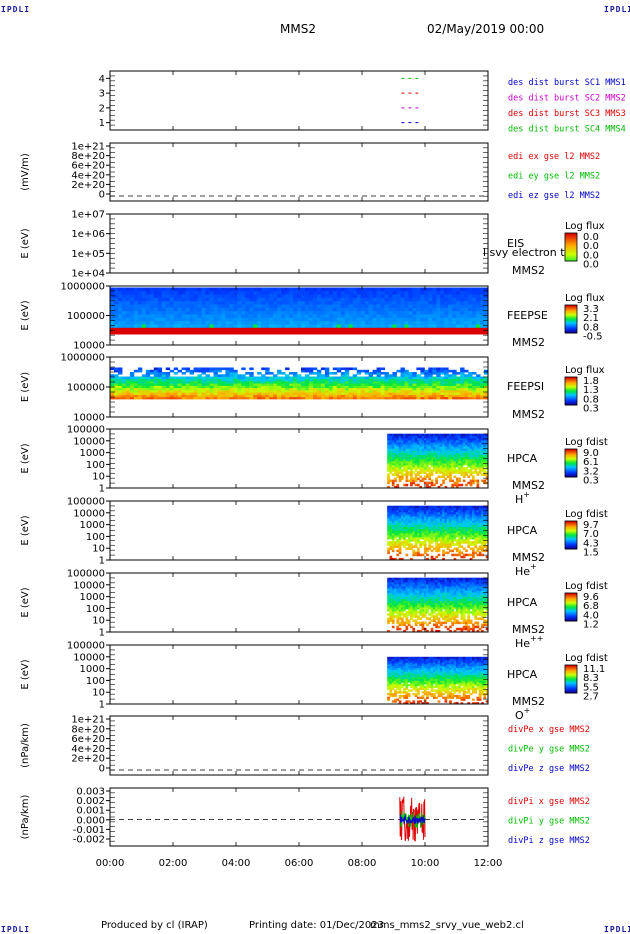 This screenshot has height=934, width=630. Describe the element at coordinates (567, 83) in the screenshot. I see `legend-entry: des dist burst SC1 MMS1` at that location.